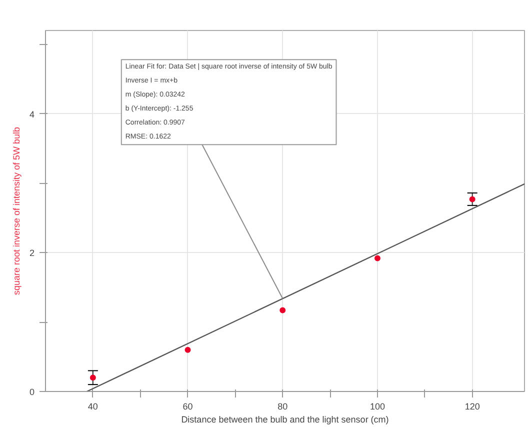 This screenshot has height=427, width=528. Describe the element at coordinates (32, 392) in the screenshot. I see `y-tick-label: 0` at that location.